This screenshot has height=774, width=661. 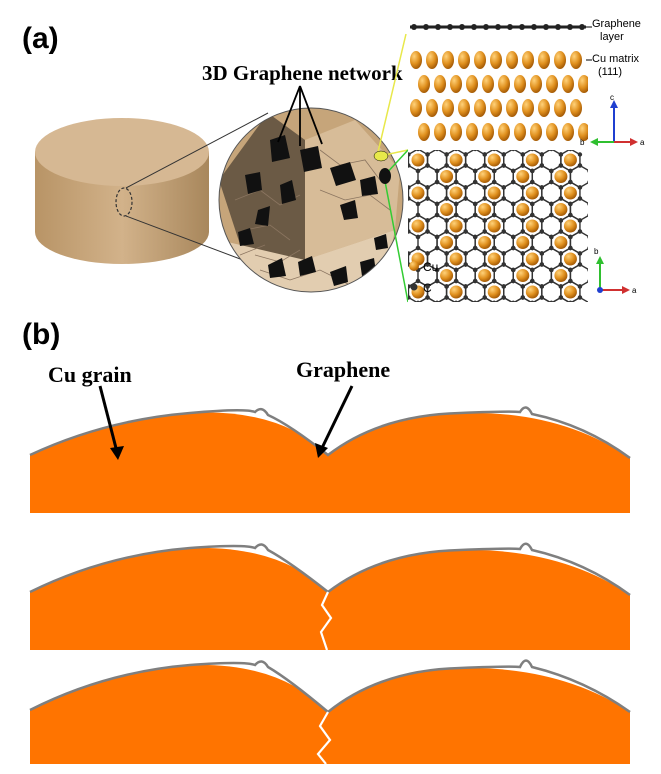 I want to click on graphene-network-sphere: 3D Graphene network, so click(x=303, y=177).